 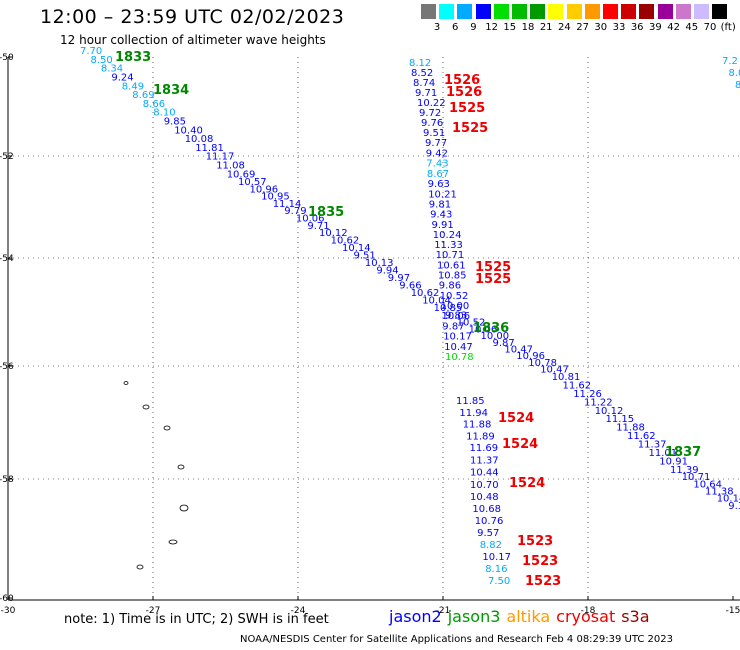 I want to click on pass-time-label: 1834, so click(x=171, y=90).